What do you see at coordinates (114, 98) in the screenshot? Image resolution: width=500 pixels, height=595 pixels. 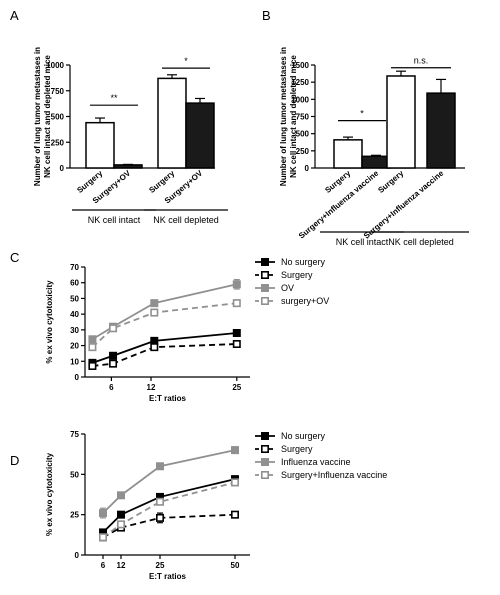 I see `significance-label-a: **` at bounding box center [114, 98].